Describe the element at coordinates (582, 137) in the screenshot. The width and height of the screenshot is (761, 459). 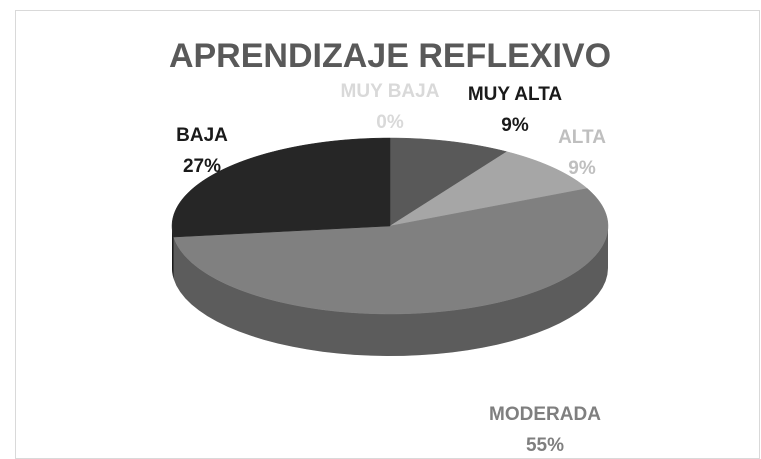
I see `slice-label: ALTA` at that location.